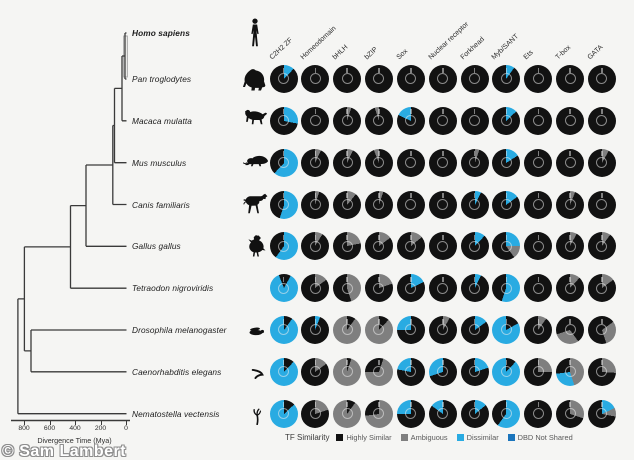  What do you see at coordinates (74, 440) in the screenshot?
I see `axis-title: Divergence Time (Mya)` at bounding box center [74, 440].